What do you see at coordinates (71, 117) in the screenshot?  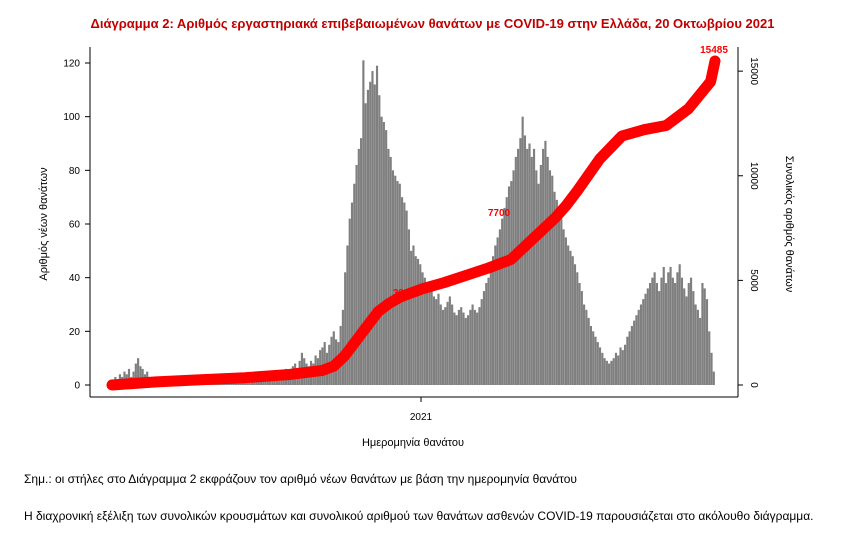 I see `y-left-tick-label: 100` at bounding box center [71, 117].